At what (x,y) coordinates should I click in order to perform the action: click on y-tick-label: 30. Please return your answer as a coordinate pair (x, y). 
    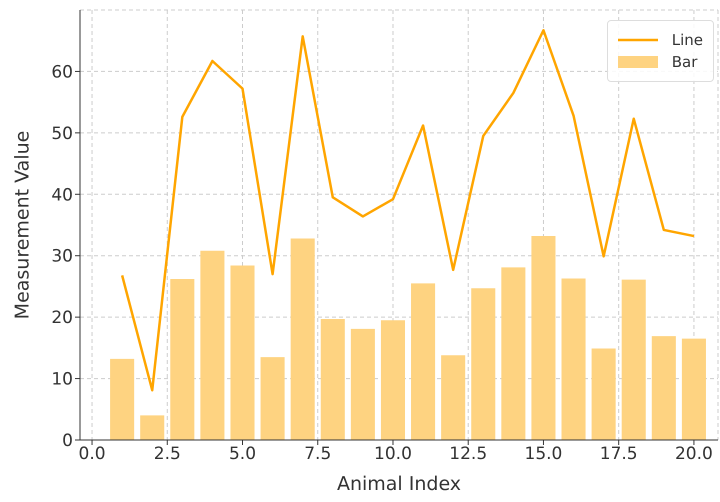
    Looking at the image, I should click on (62, 256).